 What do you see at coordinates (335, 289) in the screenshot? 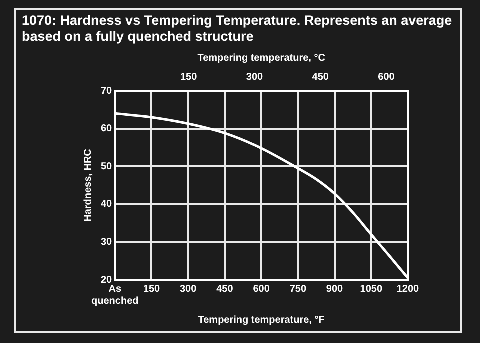
I see `x-tick-label: 900` at bounding box center [335, 289].